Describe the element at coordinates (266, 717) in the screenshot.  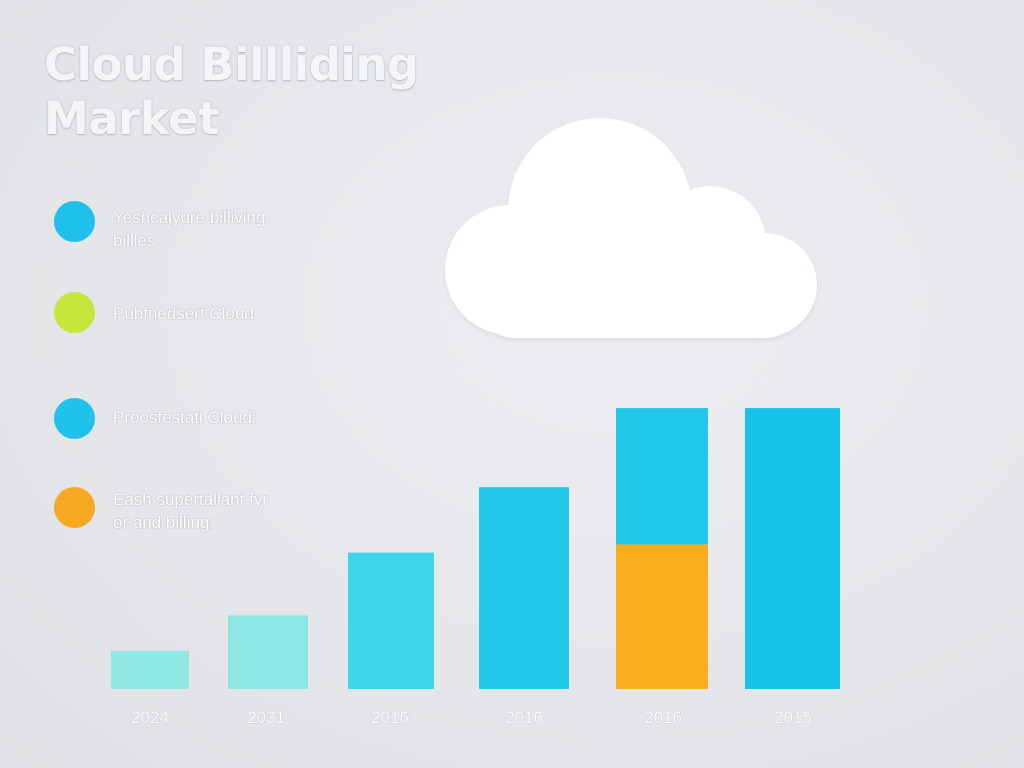
I see `x-tick-label: 2031` at that location.